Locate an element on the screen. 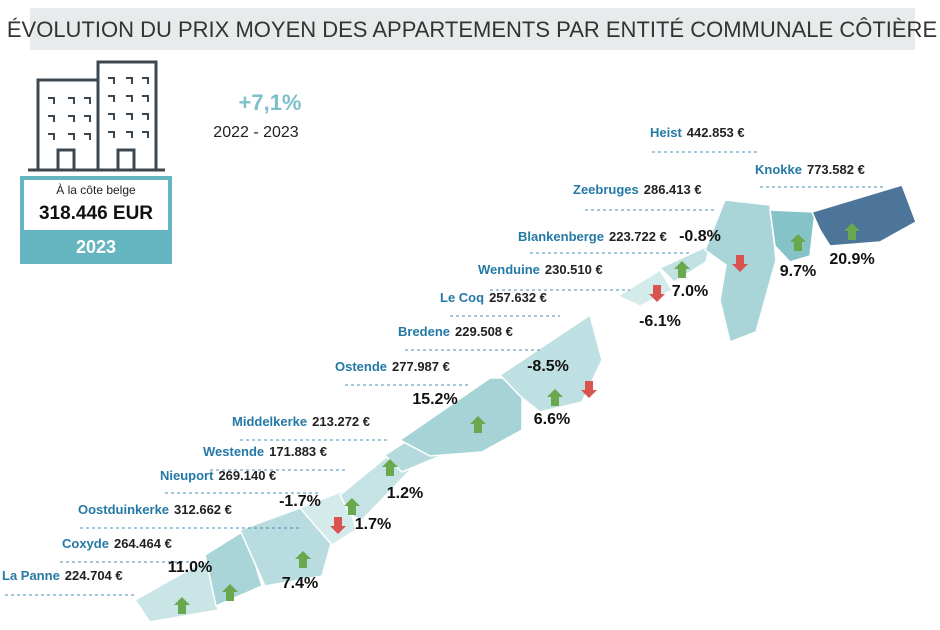  municipality-name: Le Coq is located at coordinates (462, 297).